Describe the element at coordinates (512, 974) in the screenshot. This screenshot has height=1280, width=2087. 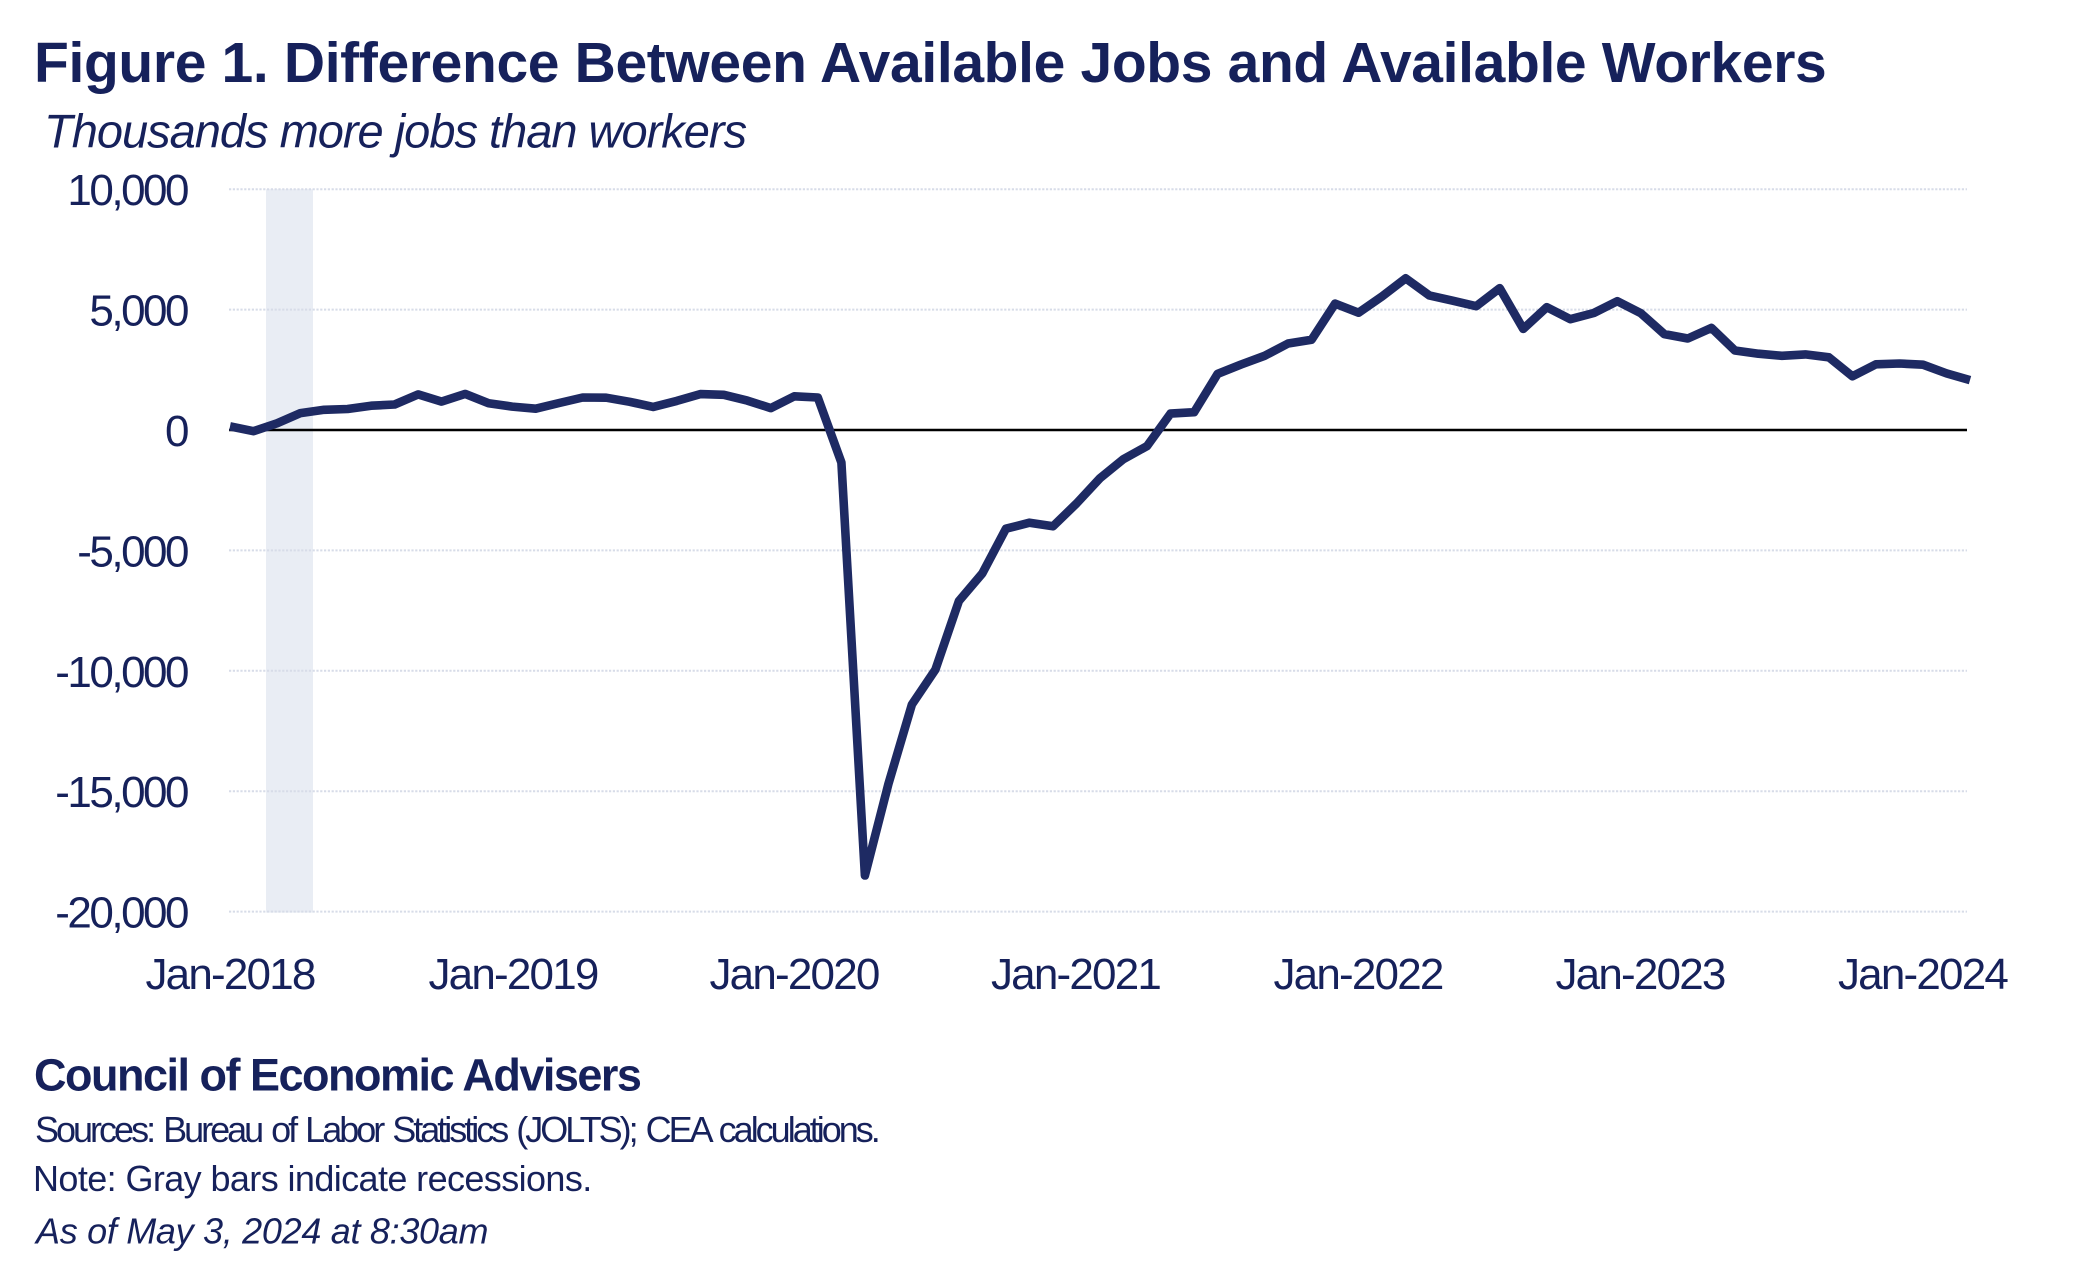
I see `svg-text: Jan-2019` at that location.